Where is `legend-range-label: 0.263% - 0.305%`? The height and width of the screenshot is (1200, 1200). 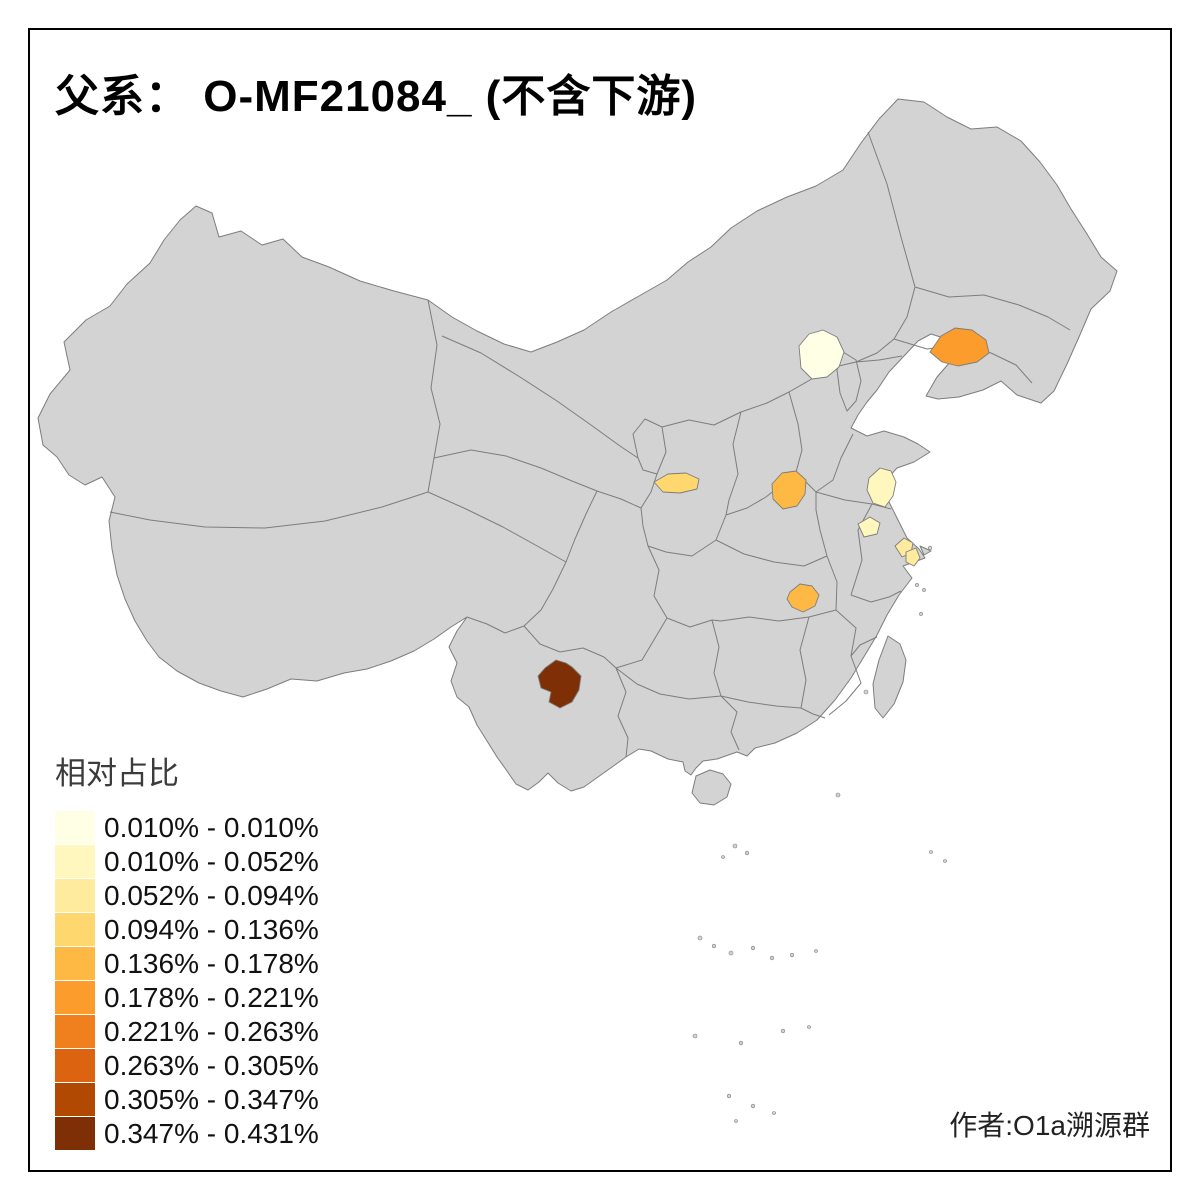 legend-range-label: 0.263% - 0.305% is located at coordinates (211, 1065).